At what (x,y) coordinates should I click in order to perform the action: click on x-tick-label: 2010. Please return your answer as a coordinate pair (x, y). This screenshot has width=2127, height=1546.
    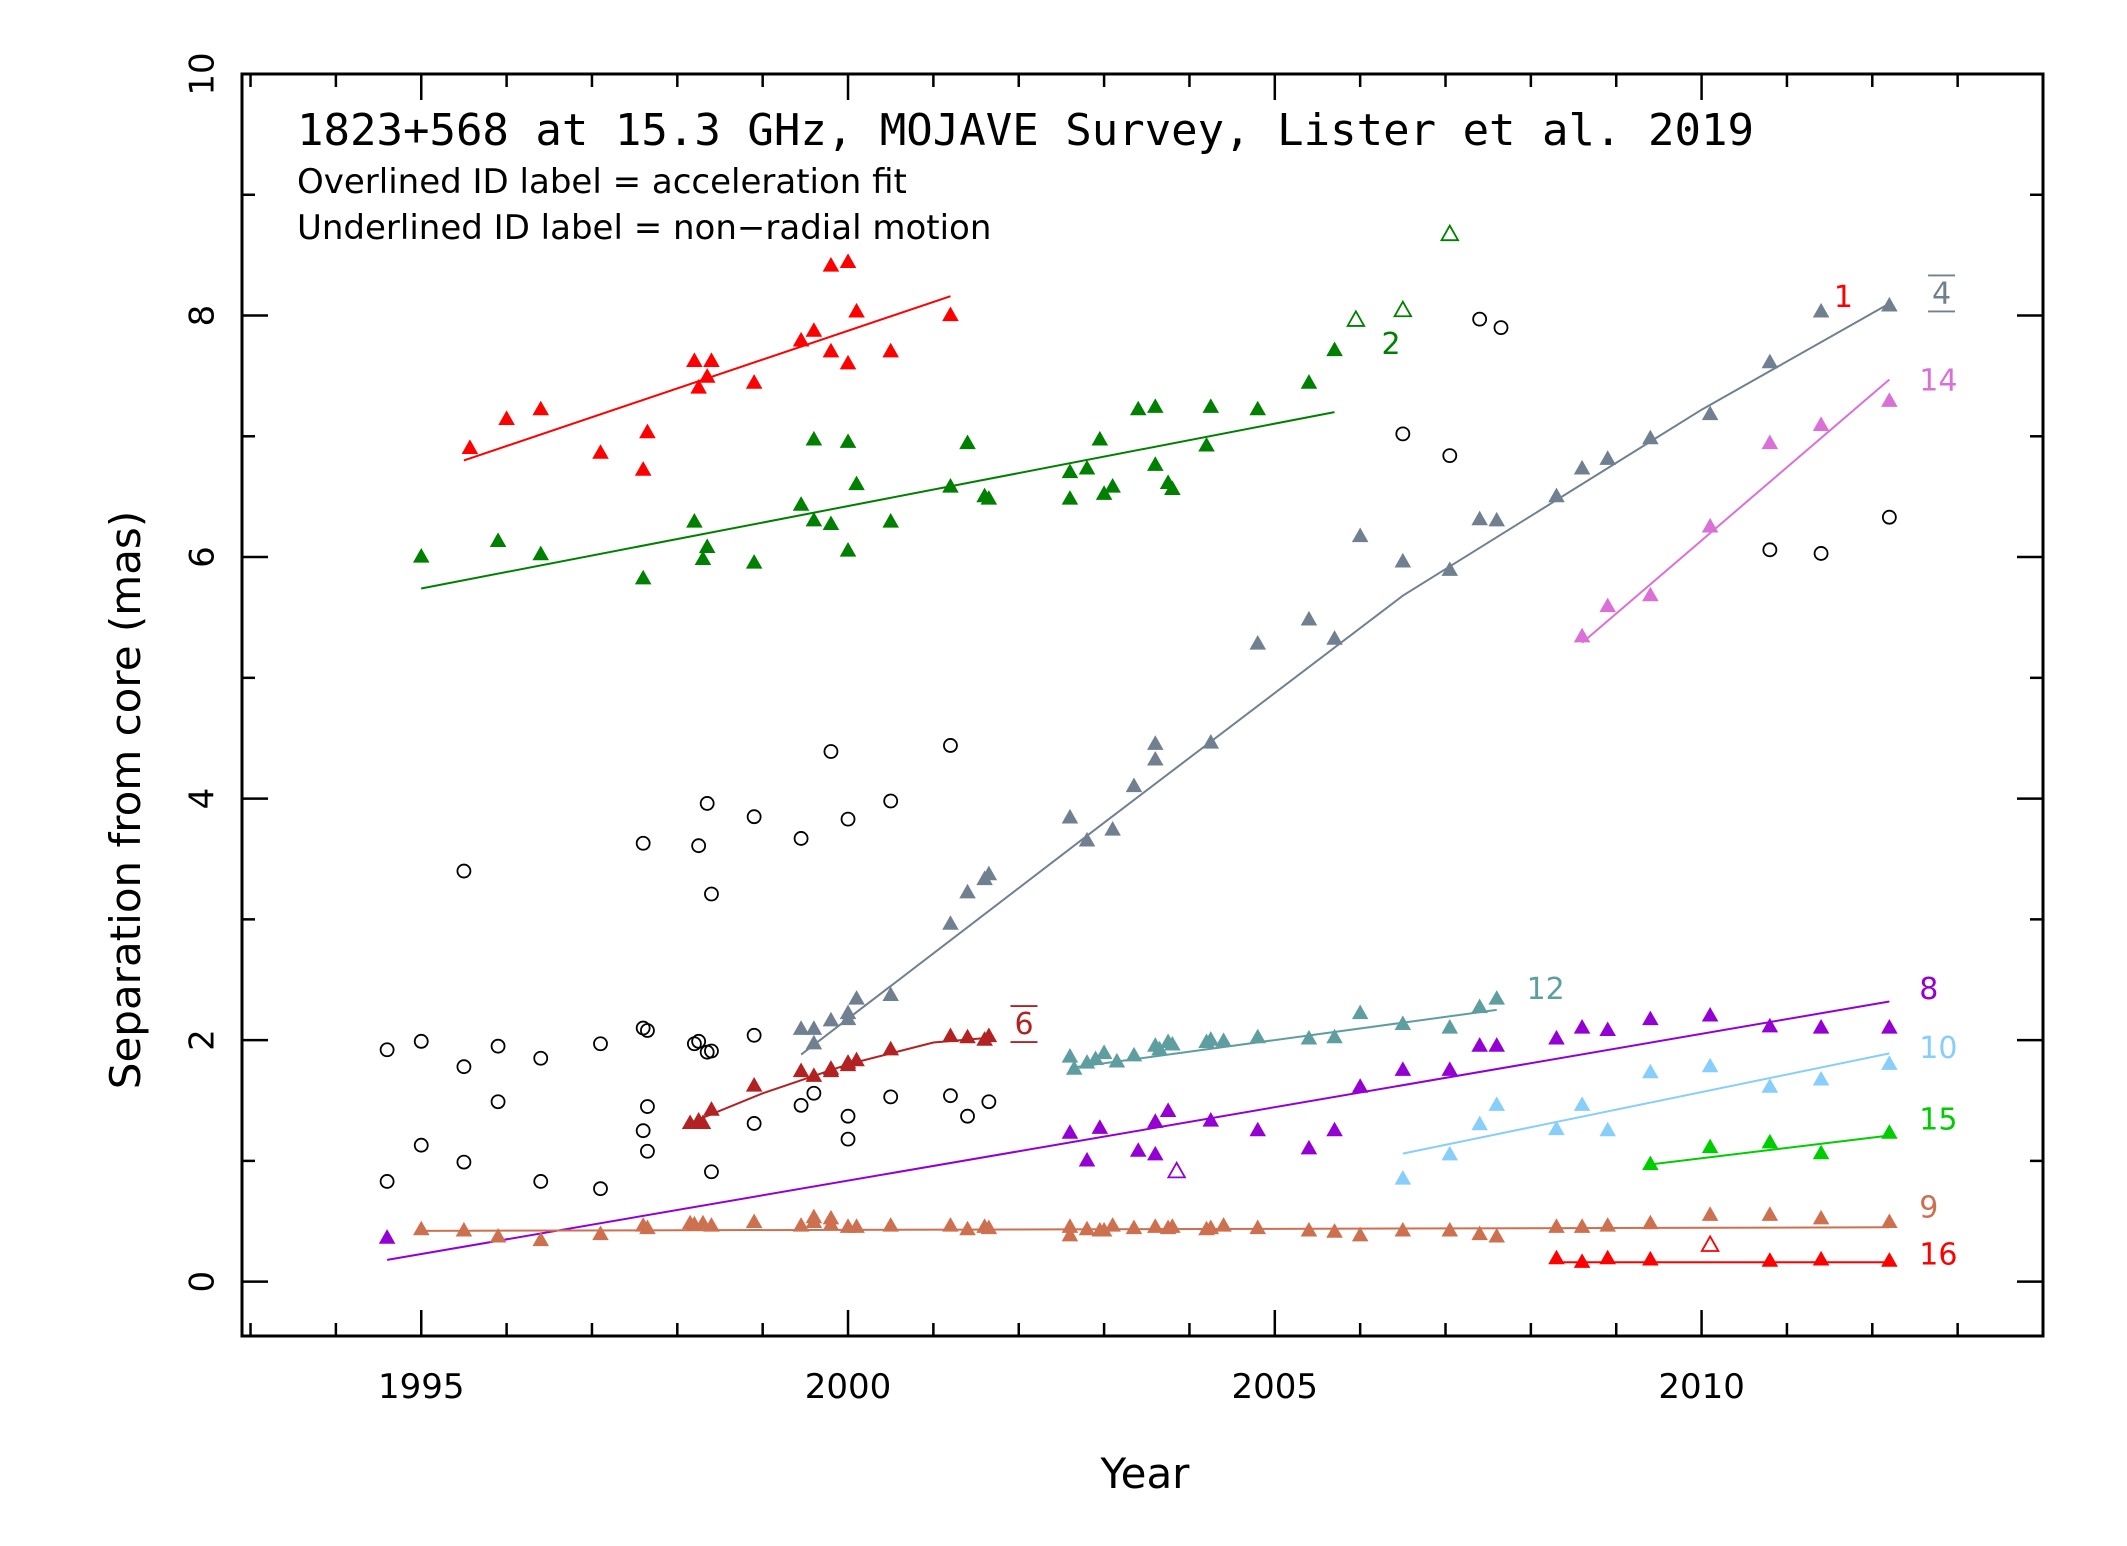
    Looking at the image, I should click on (1701, 1387).